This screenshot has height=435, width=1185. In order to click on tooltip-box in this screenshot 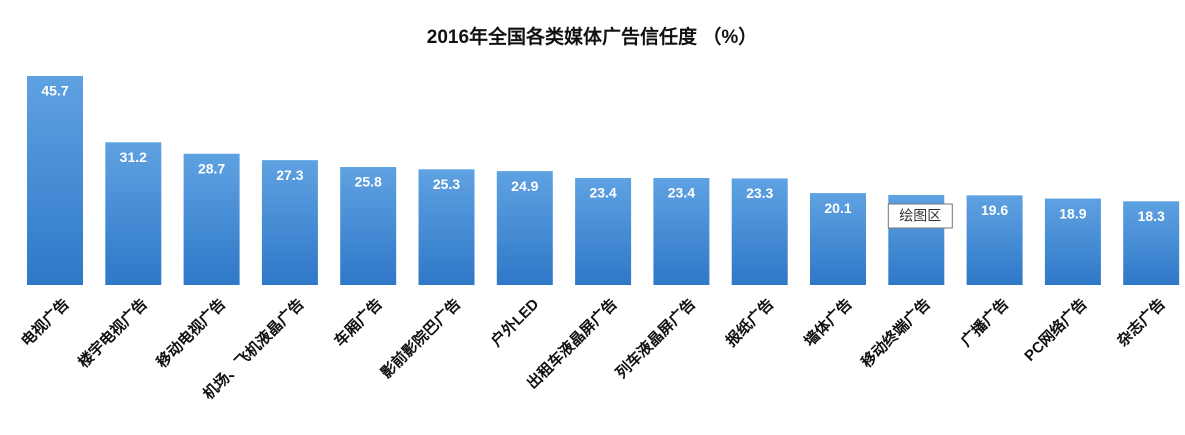, I will do `click(920, 216)`.